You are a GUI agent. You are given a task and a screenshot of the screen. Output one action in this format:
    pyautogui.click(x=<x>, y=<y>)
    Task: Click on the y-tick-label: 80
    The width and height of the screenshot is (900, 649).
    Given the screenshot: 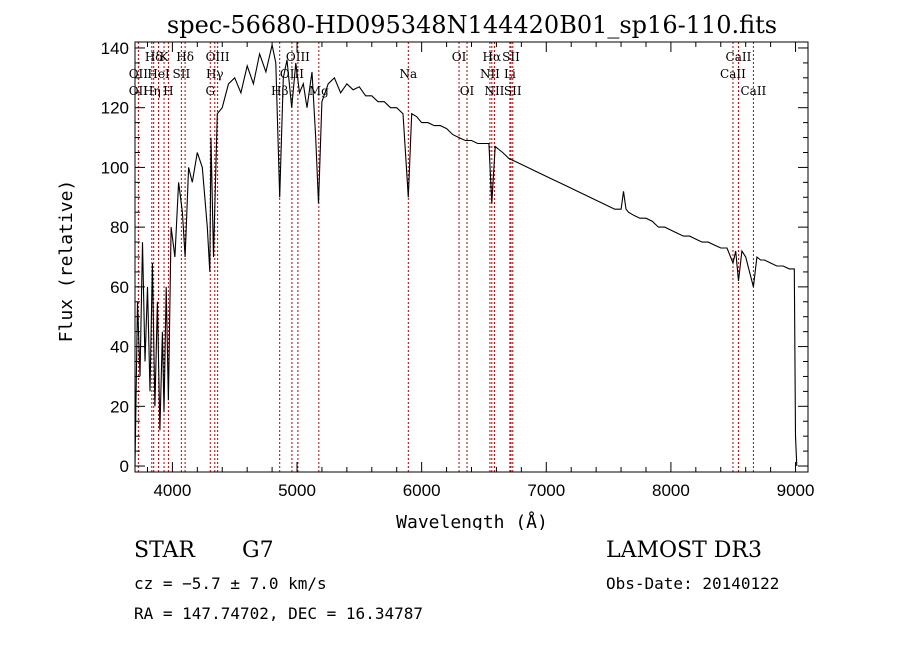 What is the action you would take?
    pyautogui.click(x=119, y=227)
    